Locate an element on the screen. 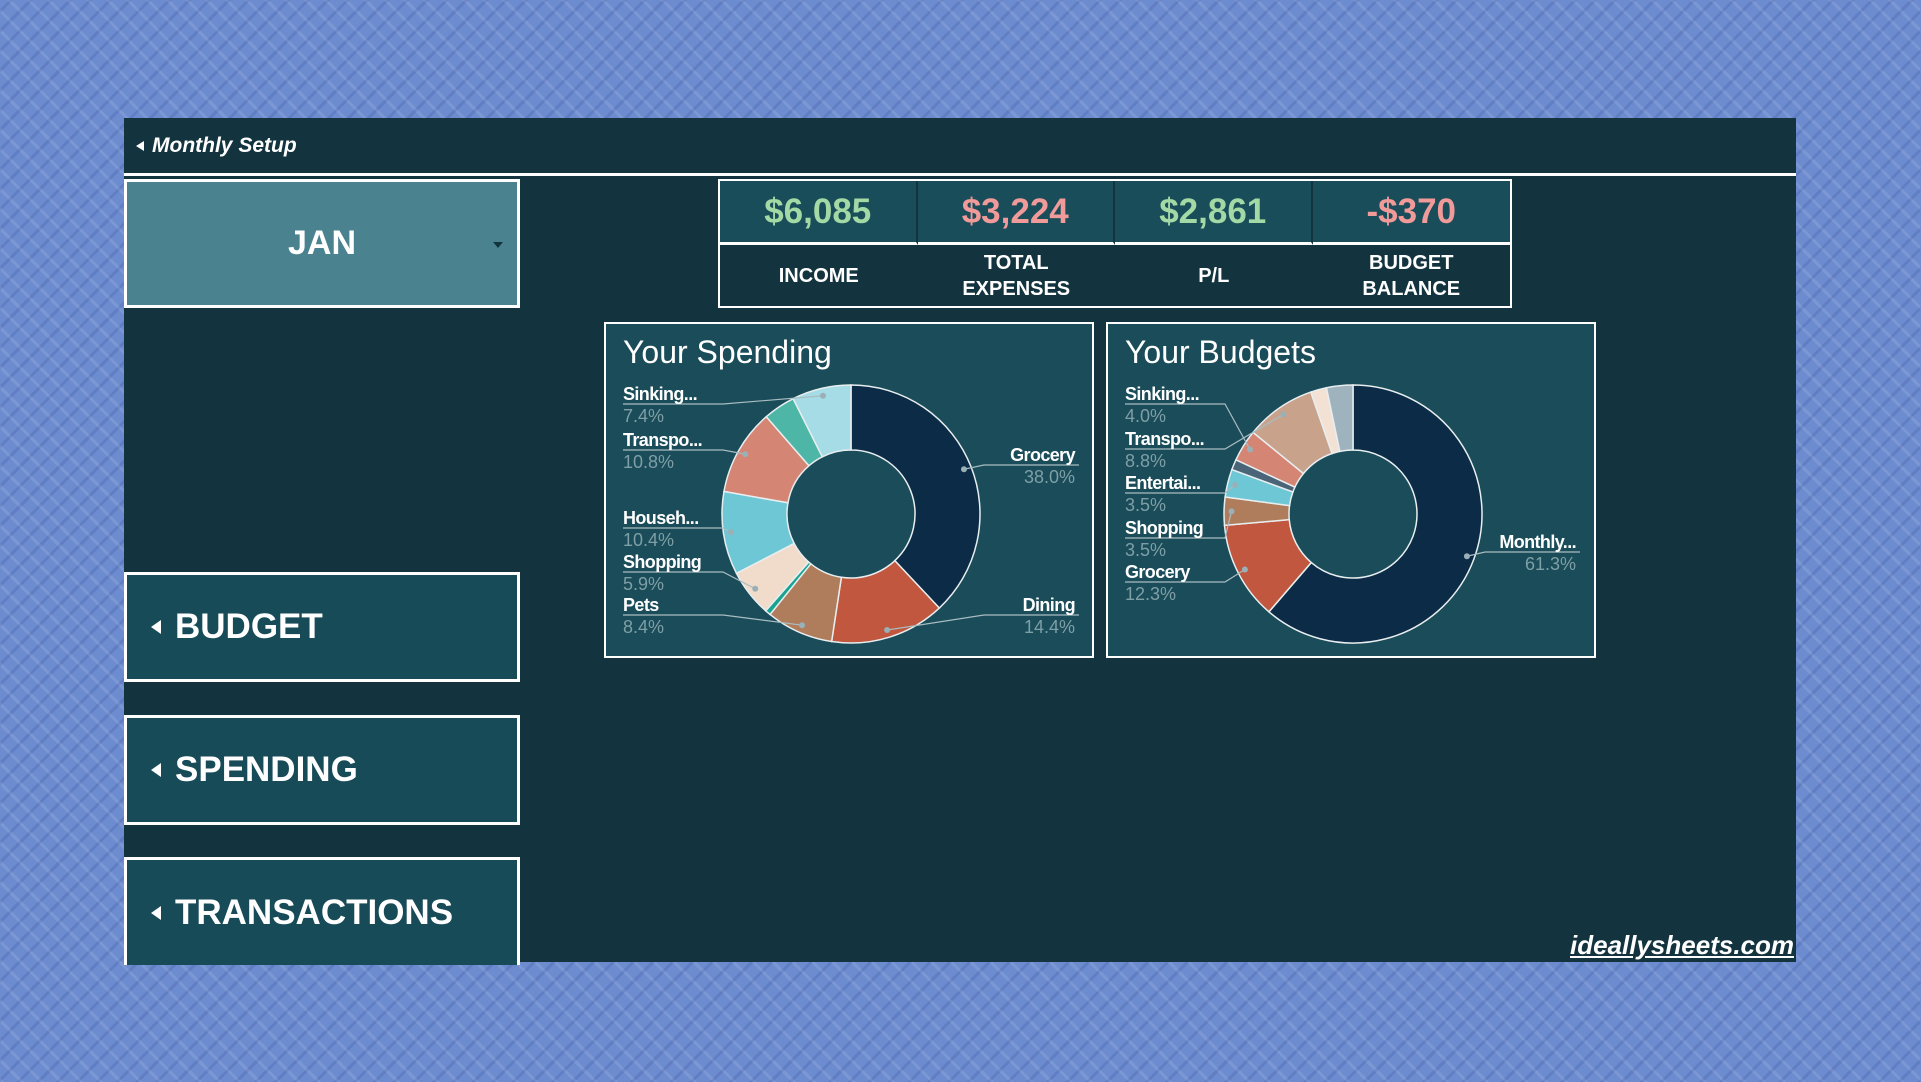 This screenshot has width=1921, height=1082. total-expenses-label: TOTAL EXPENSES is located at coordinates (1016, 275).